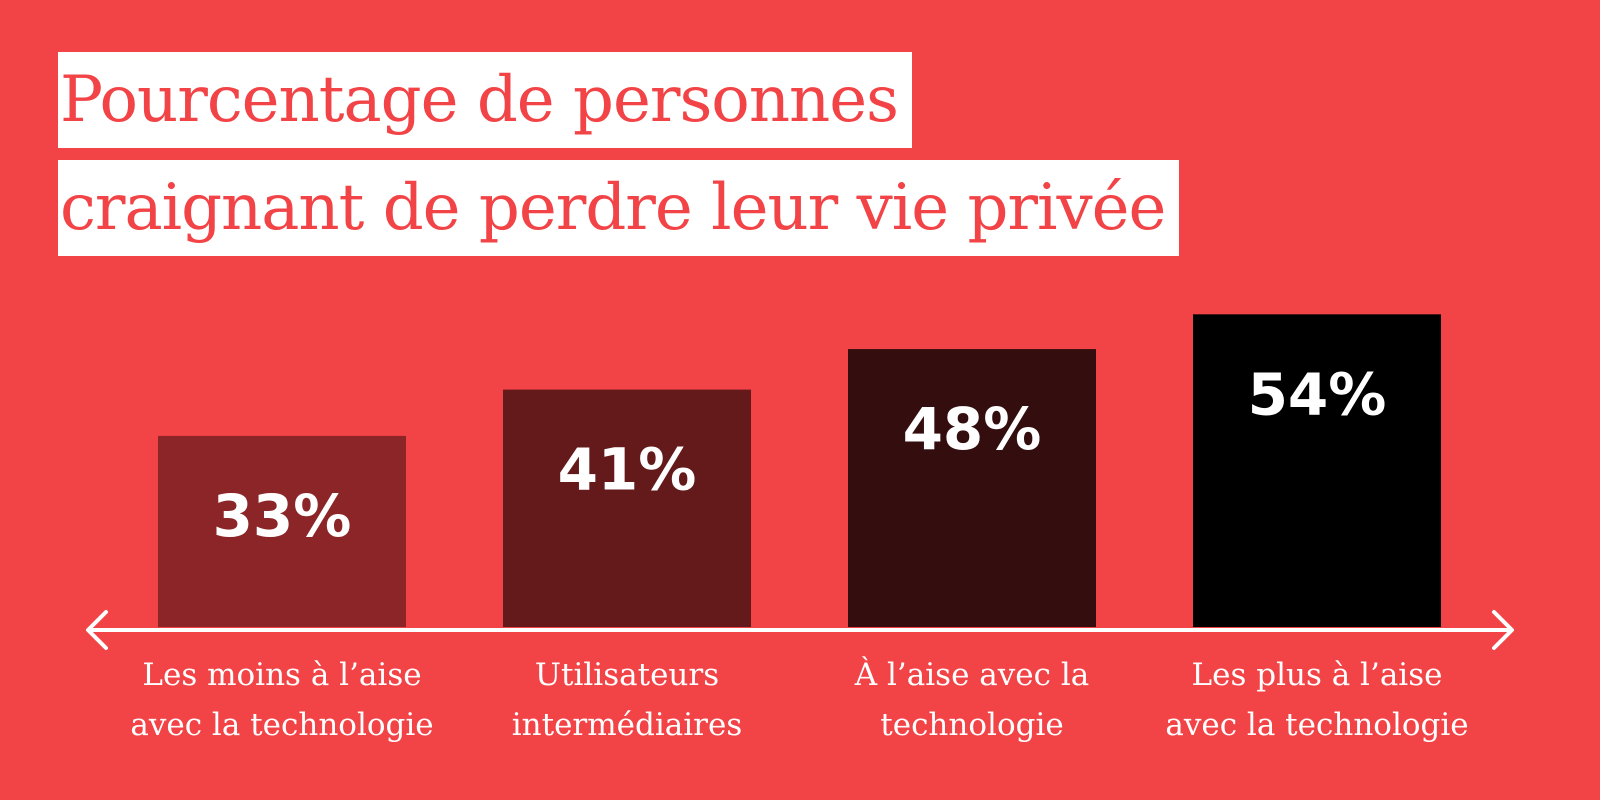 The height and width of the screenshot is (800, 1600). Describe the element at coordinates (281, 675) in the screenshot. I see `category-label-1-line-1: Les moins à l’aise` at that location.